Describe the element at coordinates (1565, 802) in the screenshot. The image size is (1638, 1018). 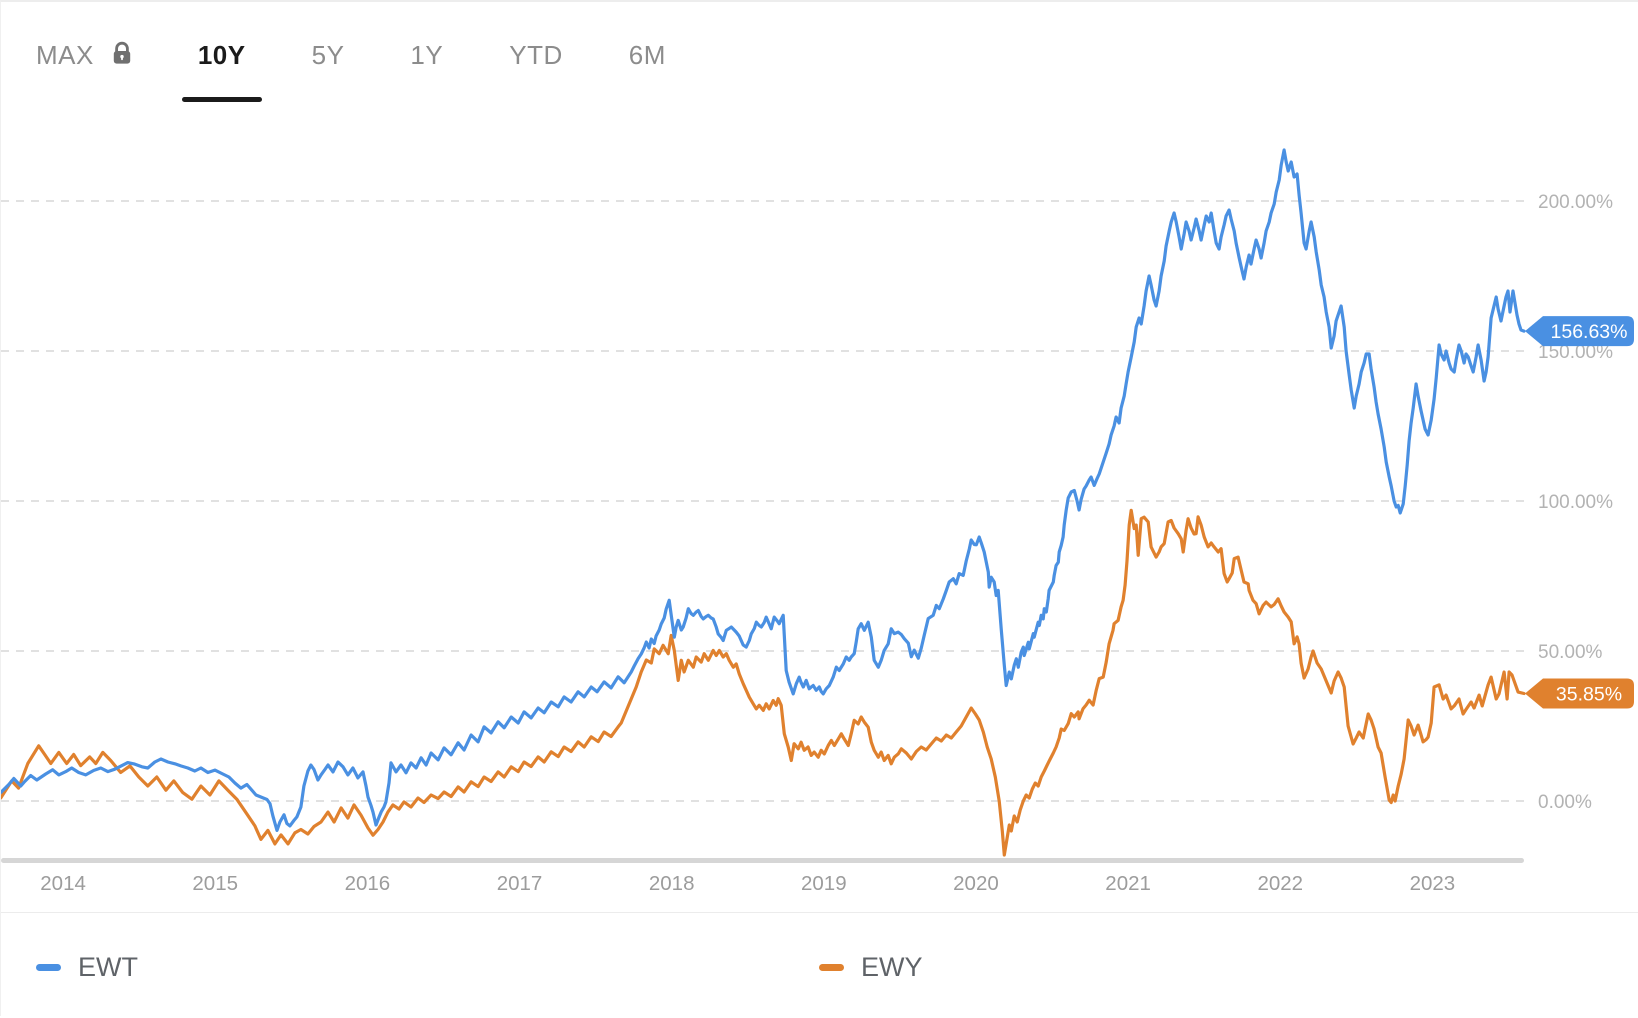
I see `y-axis-label-0: 0.00%` at that location.